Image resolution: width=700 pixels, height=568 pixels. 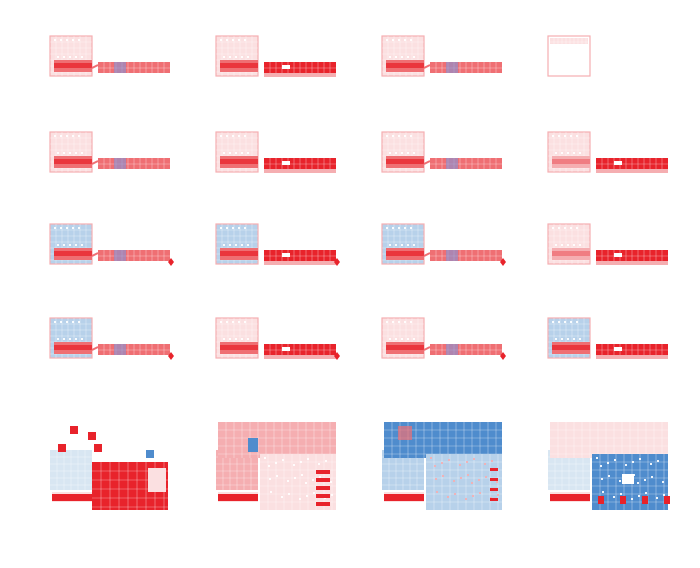 I want to click on panel-r5-c1, so click(x=109, y=468).